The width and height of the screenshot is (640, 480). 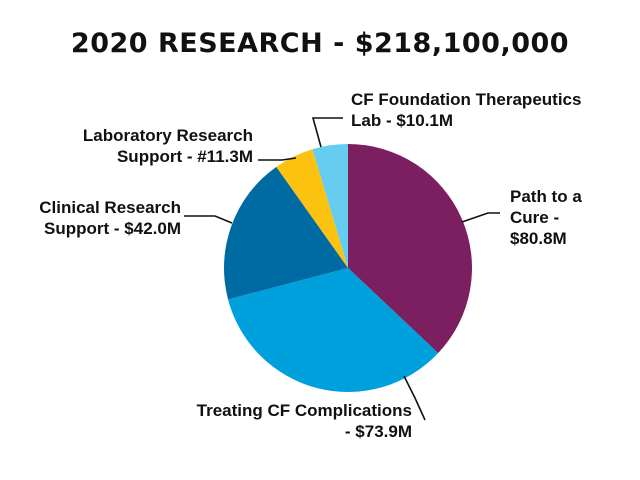 I want to click on slice-label-line: Support - $42.0M, so click(x=112, y=228).